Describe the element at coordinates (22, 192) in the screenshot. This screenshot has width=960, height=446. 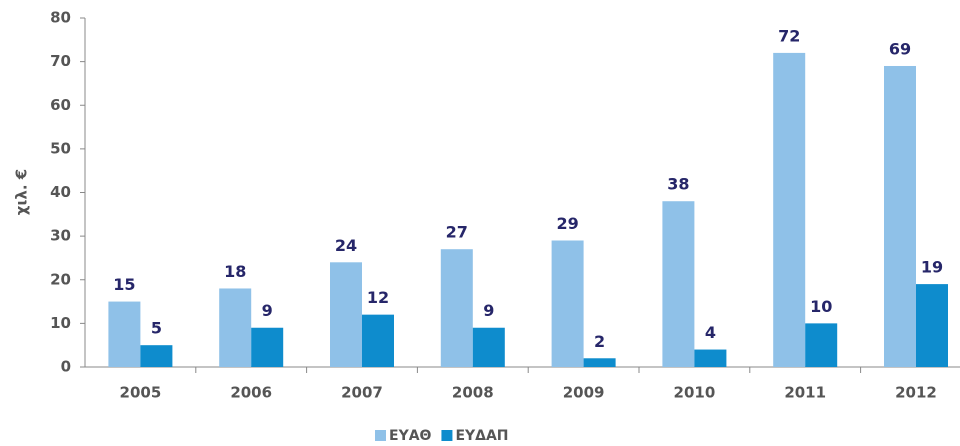
I see `y-axis-label: χιλ. €` at that location.